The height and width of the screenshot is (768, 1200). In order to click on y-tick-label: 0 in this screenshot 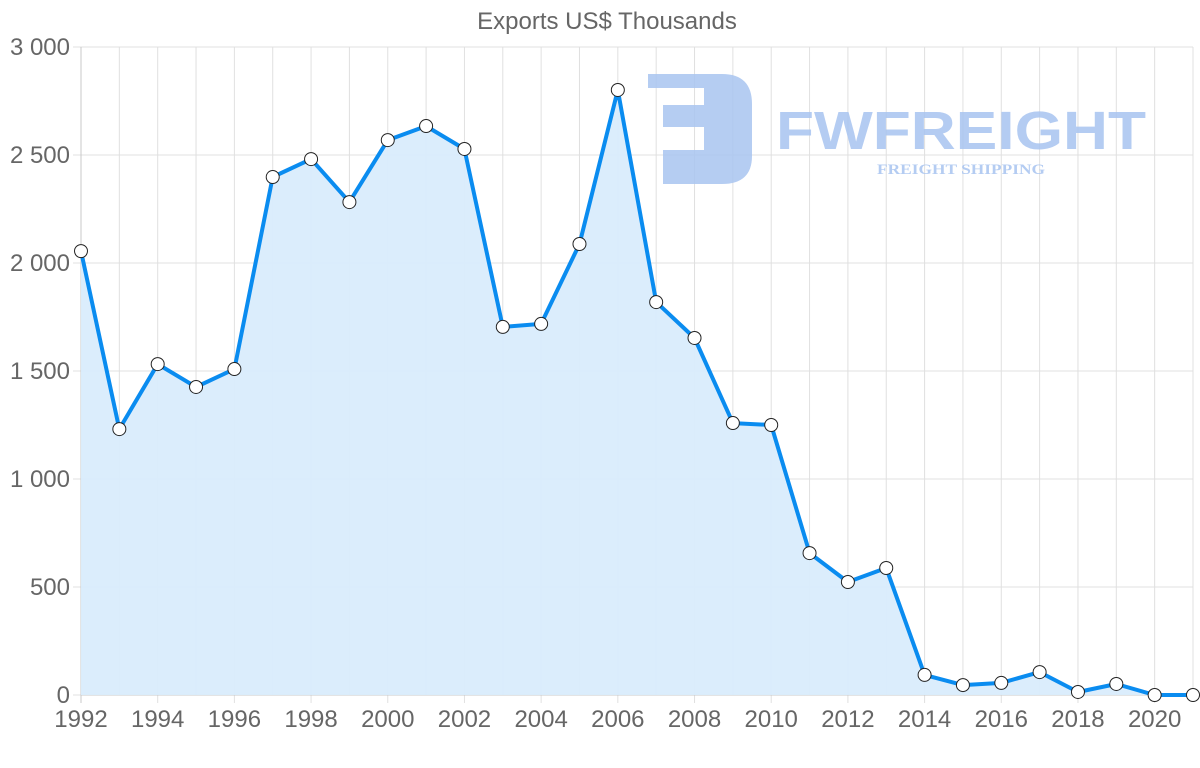, I will do `click(63, 695)`.